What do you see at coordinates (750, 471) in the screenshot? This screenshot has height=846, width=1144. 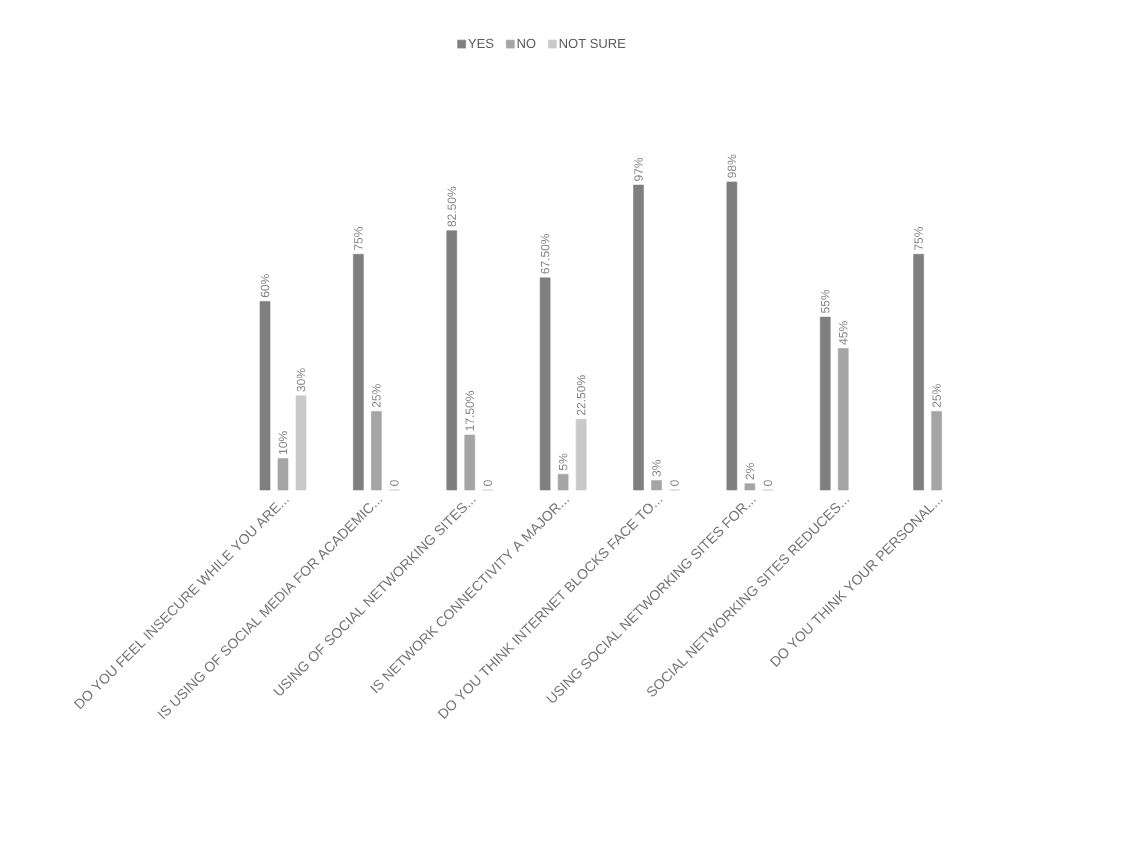 I see `data-label: 2%` at bounding box center [750, 471].